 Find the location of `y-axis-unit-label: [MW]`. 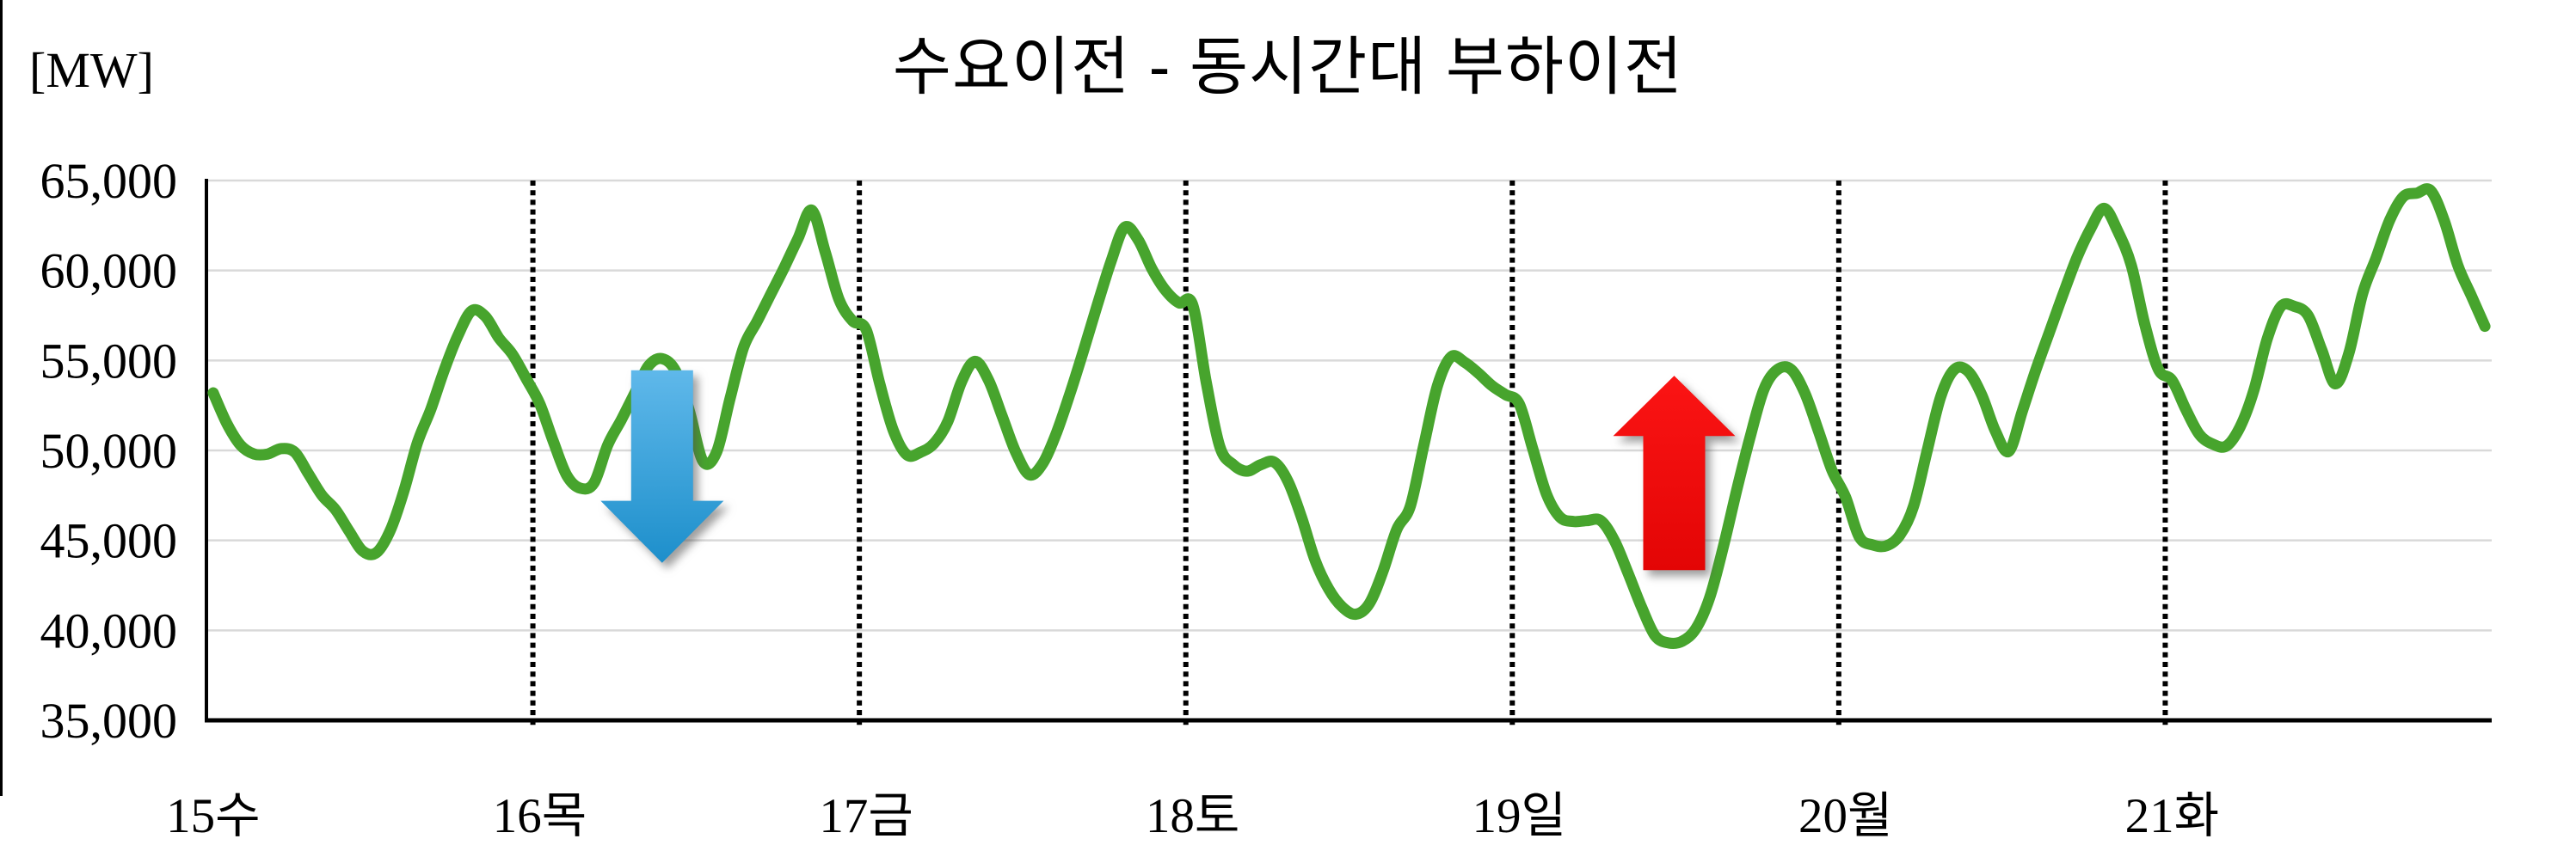

y-axis-unit-label: [MW] is located at coordinates (91, 70).